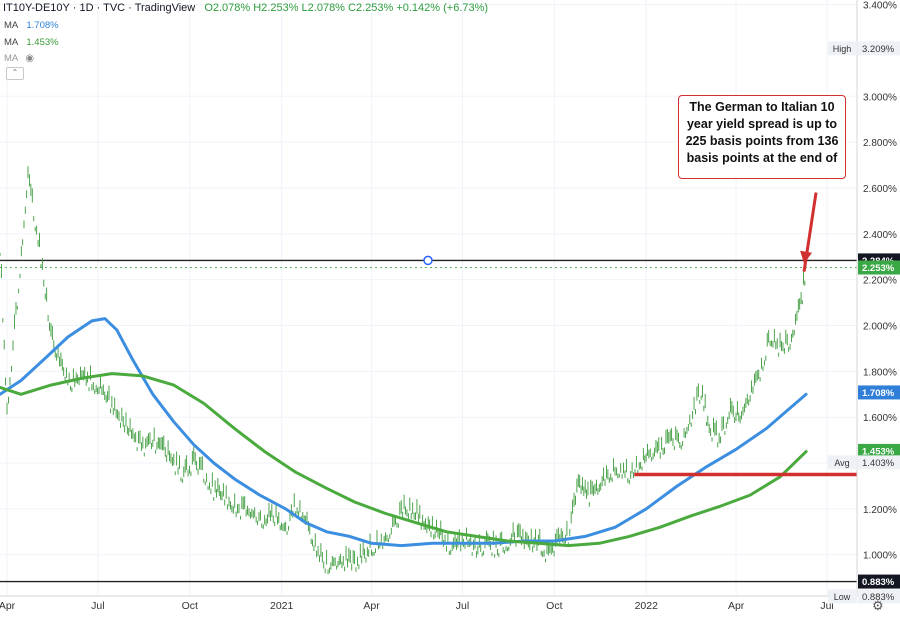  What do you see at coordinates (762, 107) in the screenshot?
I see `annotation-line: The German to Italian 10` at bounding box center [762, 107].